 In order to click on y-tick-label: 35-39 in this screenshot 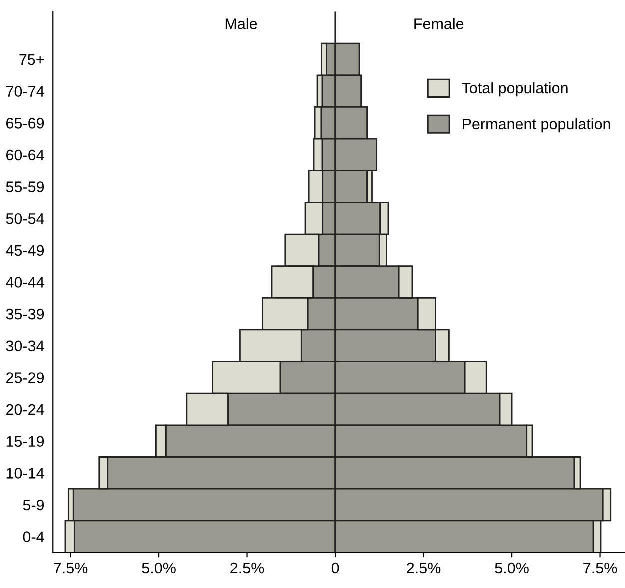, I will do `click(25, 314)`.